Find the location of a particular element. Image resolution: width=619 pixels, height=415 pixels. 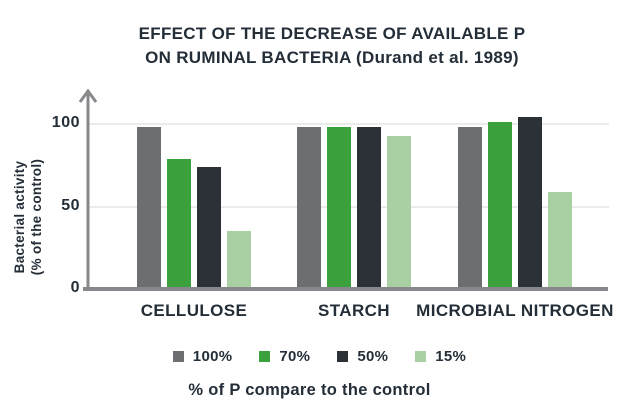

legend: 100% 70% 50% 15% is located at coordinates (319, 356).